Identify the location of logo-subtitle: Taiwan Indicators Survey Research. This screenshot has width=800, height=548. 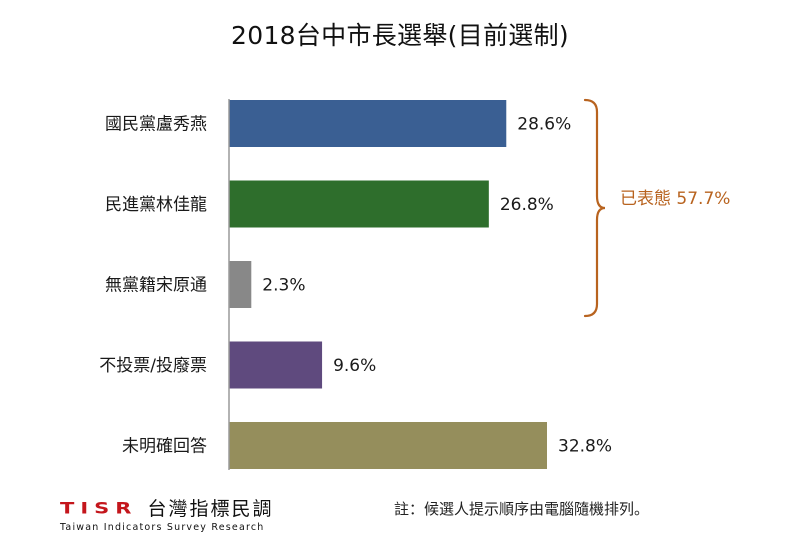
(162, 527).